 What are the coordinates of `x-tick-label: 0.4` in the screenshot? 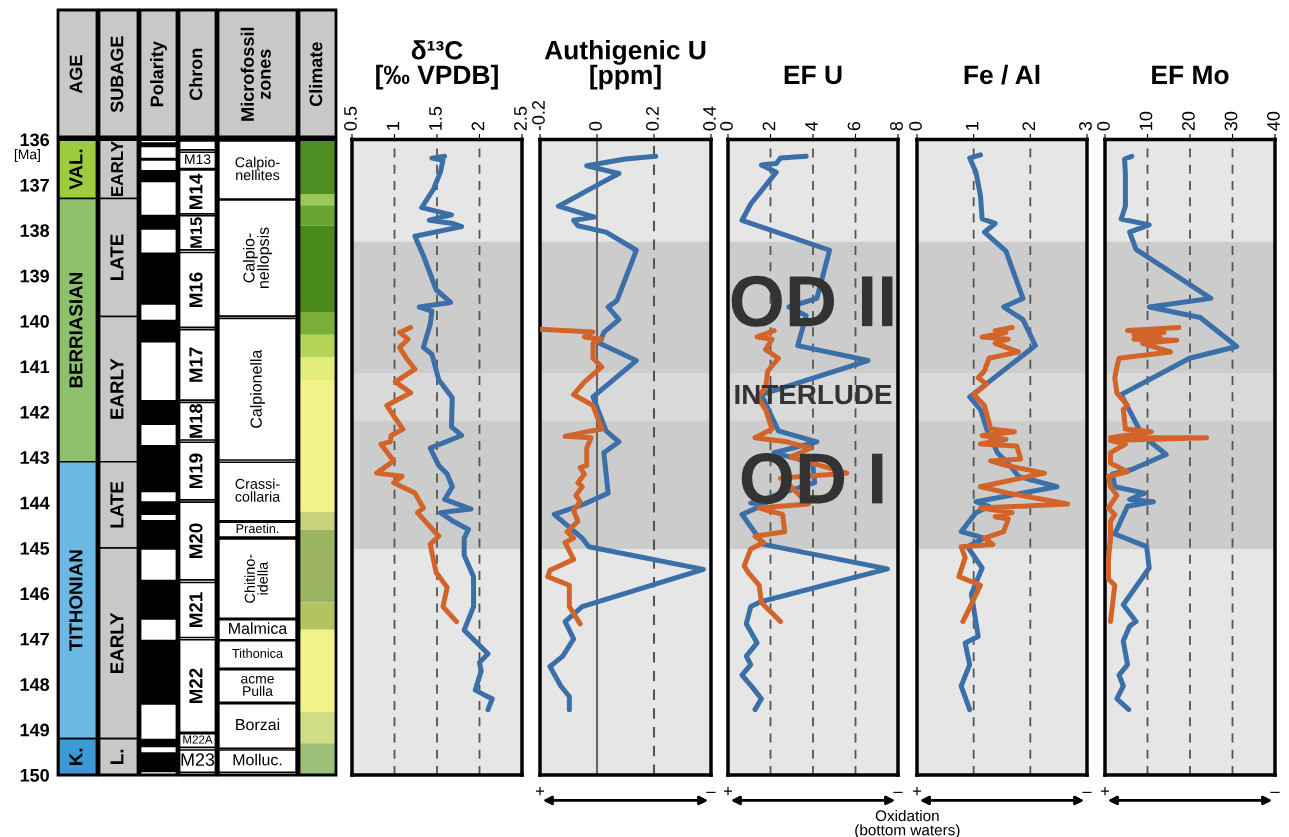 It's located at (709, 118).